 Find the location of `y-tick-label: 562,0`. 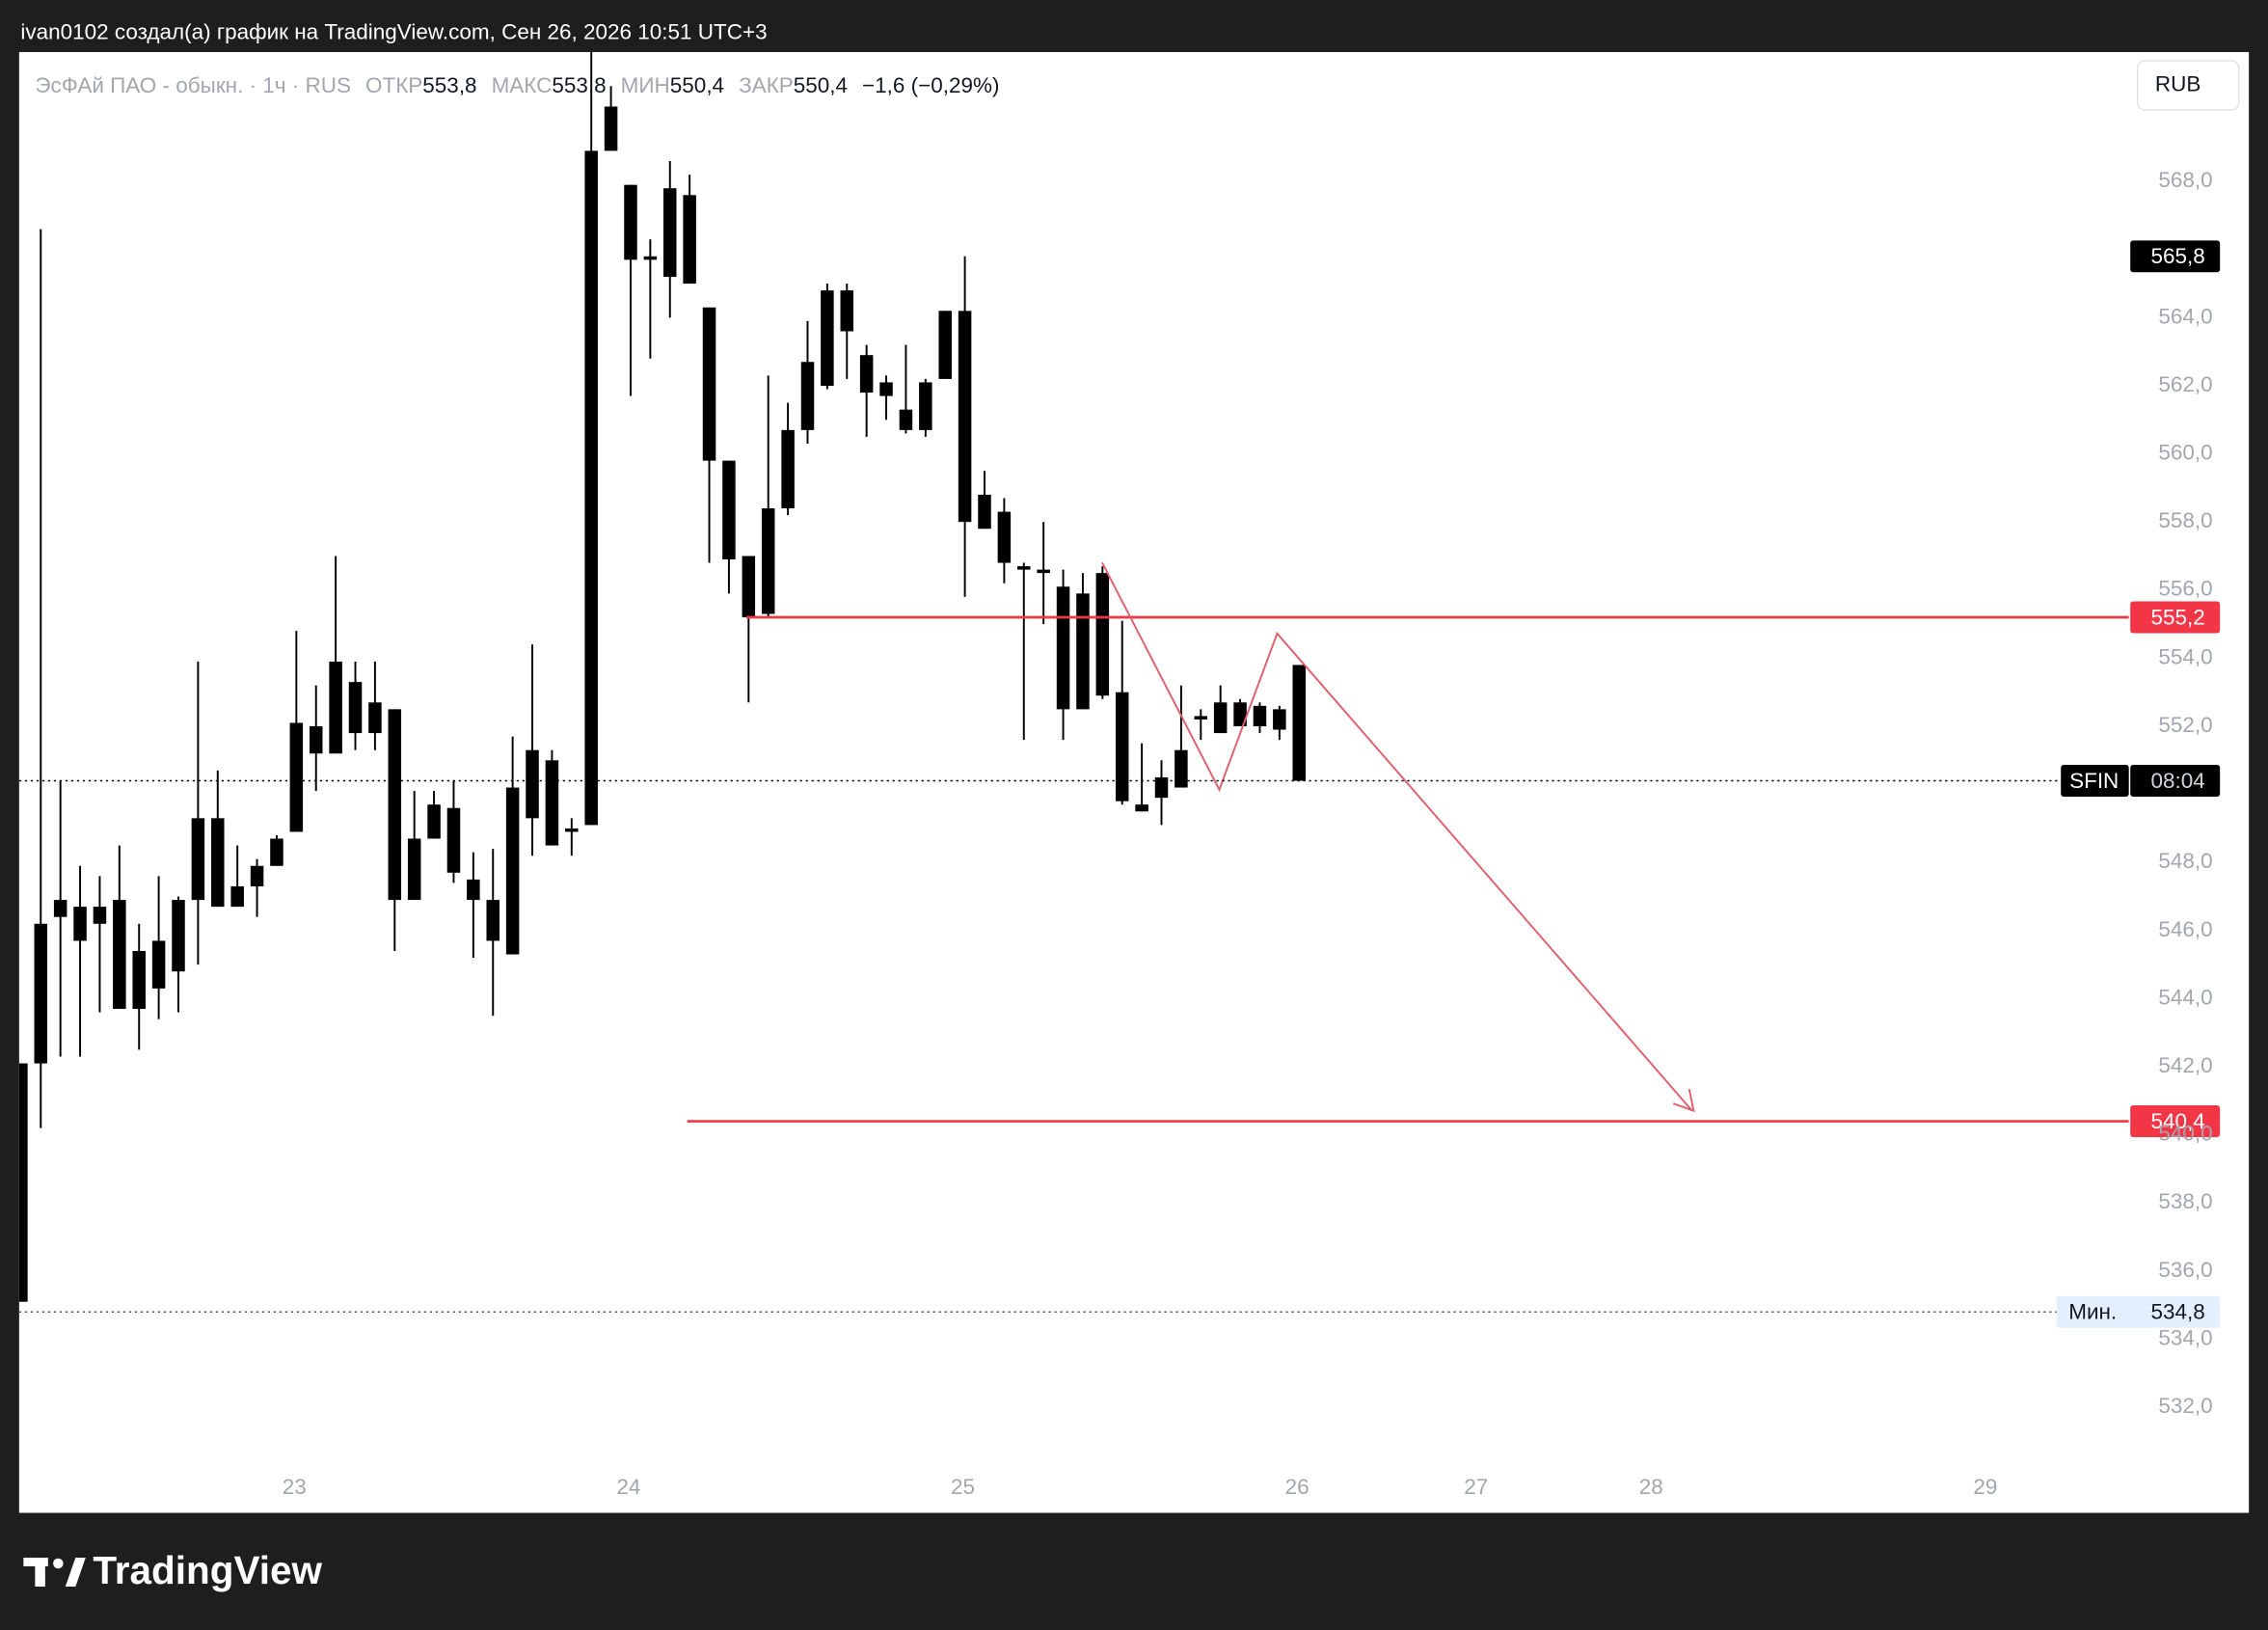

y-tick-label: 562,0 is located at coordinates (2185, 384).